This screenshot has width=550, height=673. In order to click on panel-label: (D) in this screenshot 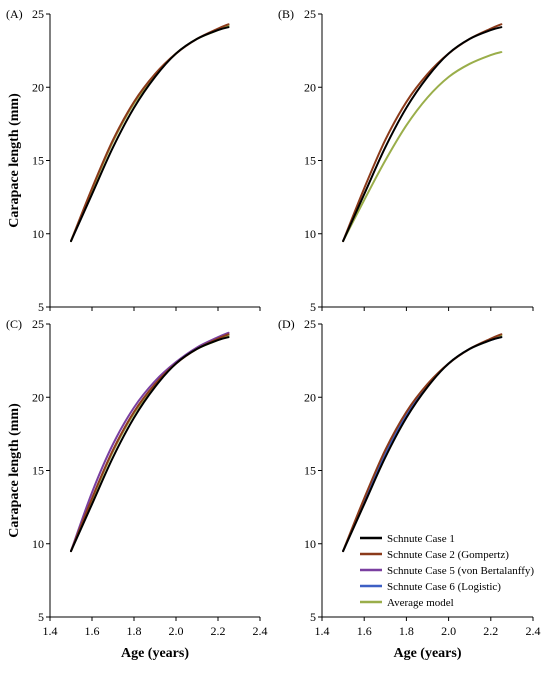, I will do `click(286, 324)`.